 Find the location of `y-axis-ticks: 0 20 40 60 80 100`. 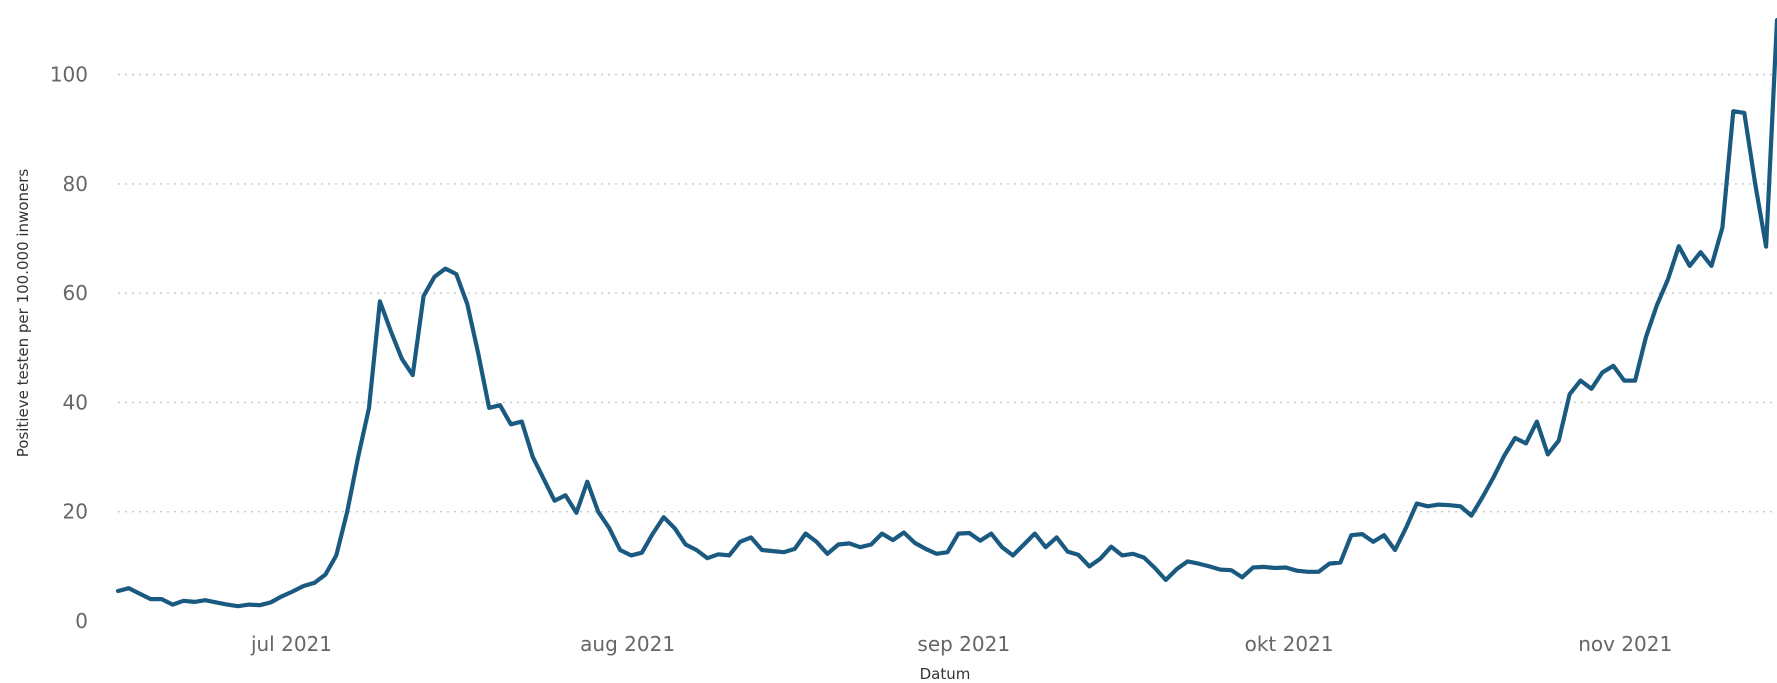

y-axis-ticks: 0 20 40 60 80 100 is located at coordinates (69, 348).